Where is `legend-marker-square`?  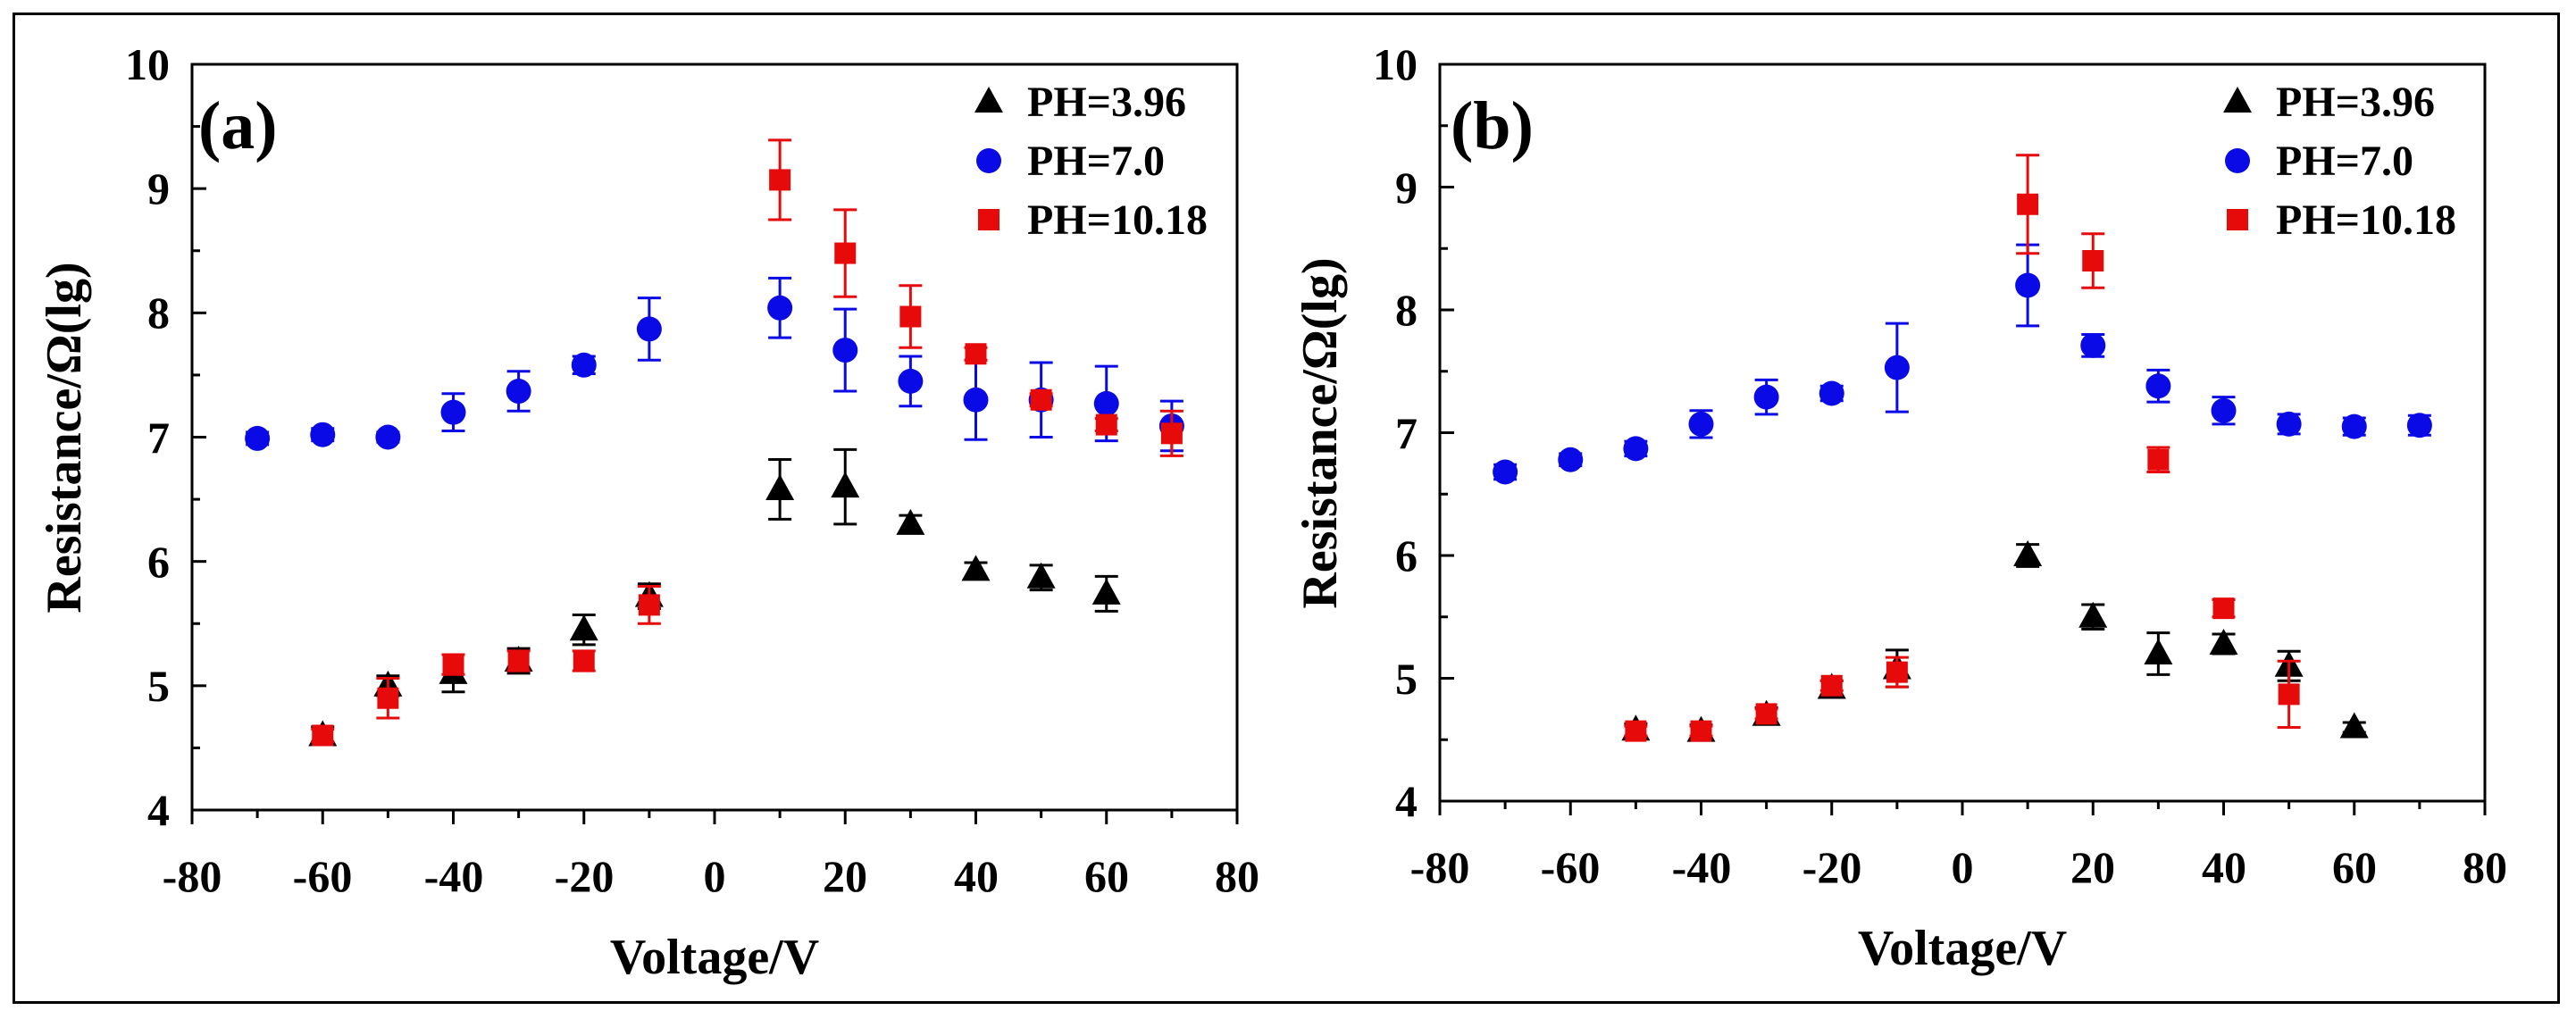
legend-marker-square is located at coordinates (989, 220).